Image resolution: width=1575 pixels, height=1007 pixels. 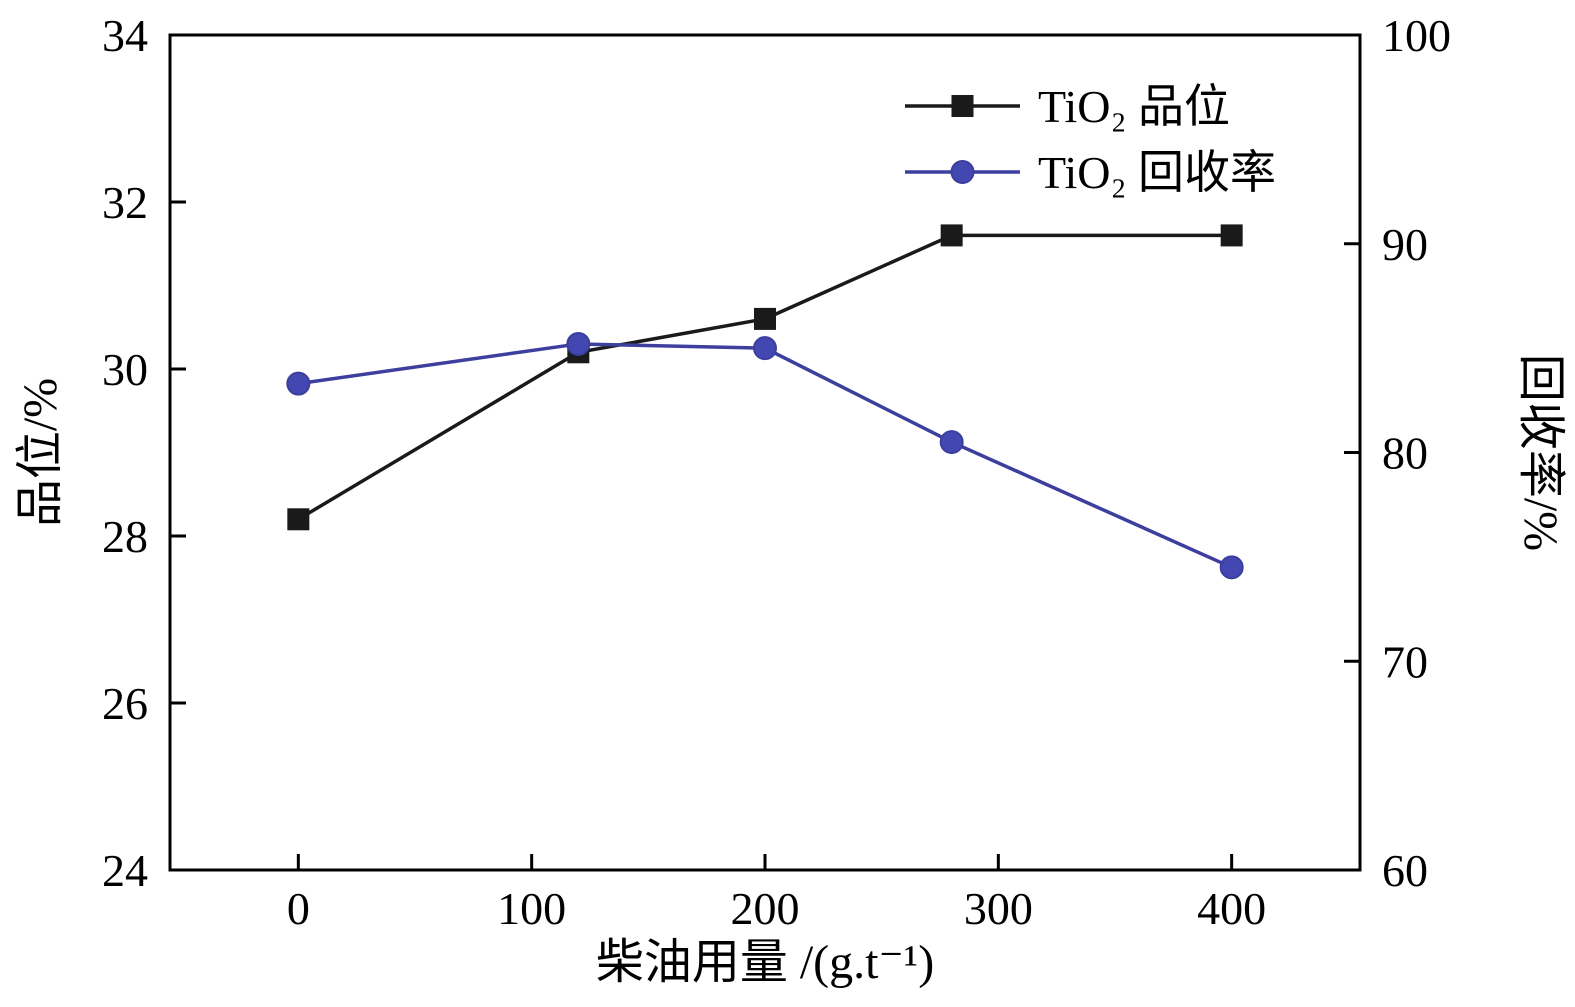 What do you see at coordinates (1540, 452) in the screenshot?
I see `right-axis-title: 回收率/%` at bounding box center [1540, 452].